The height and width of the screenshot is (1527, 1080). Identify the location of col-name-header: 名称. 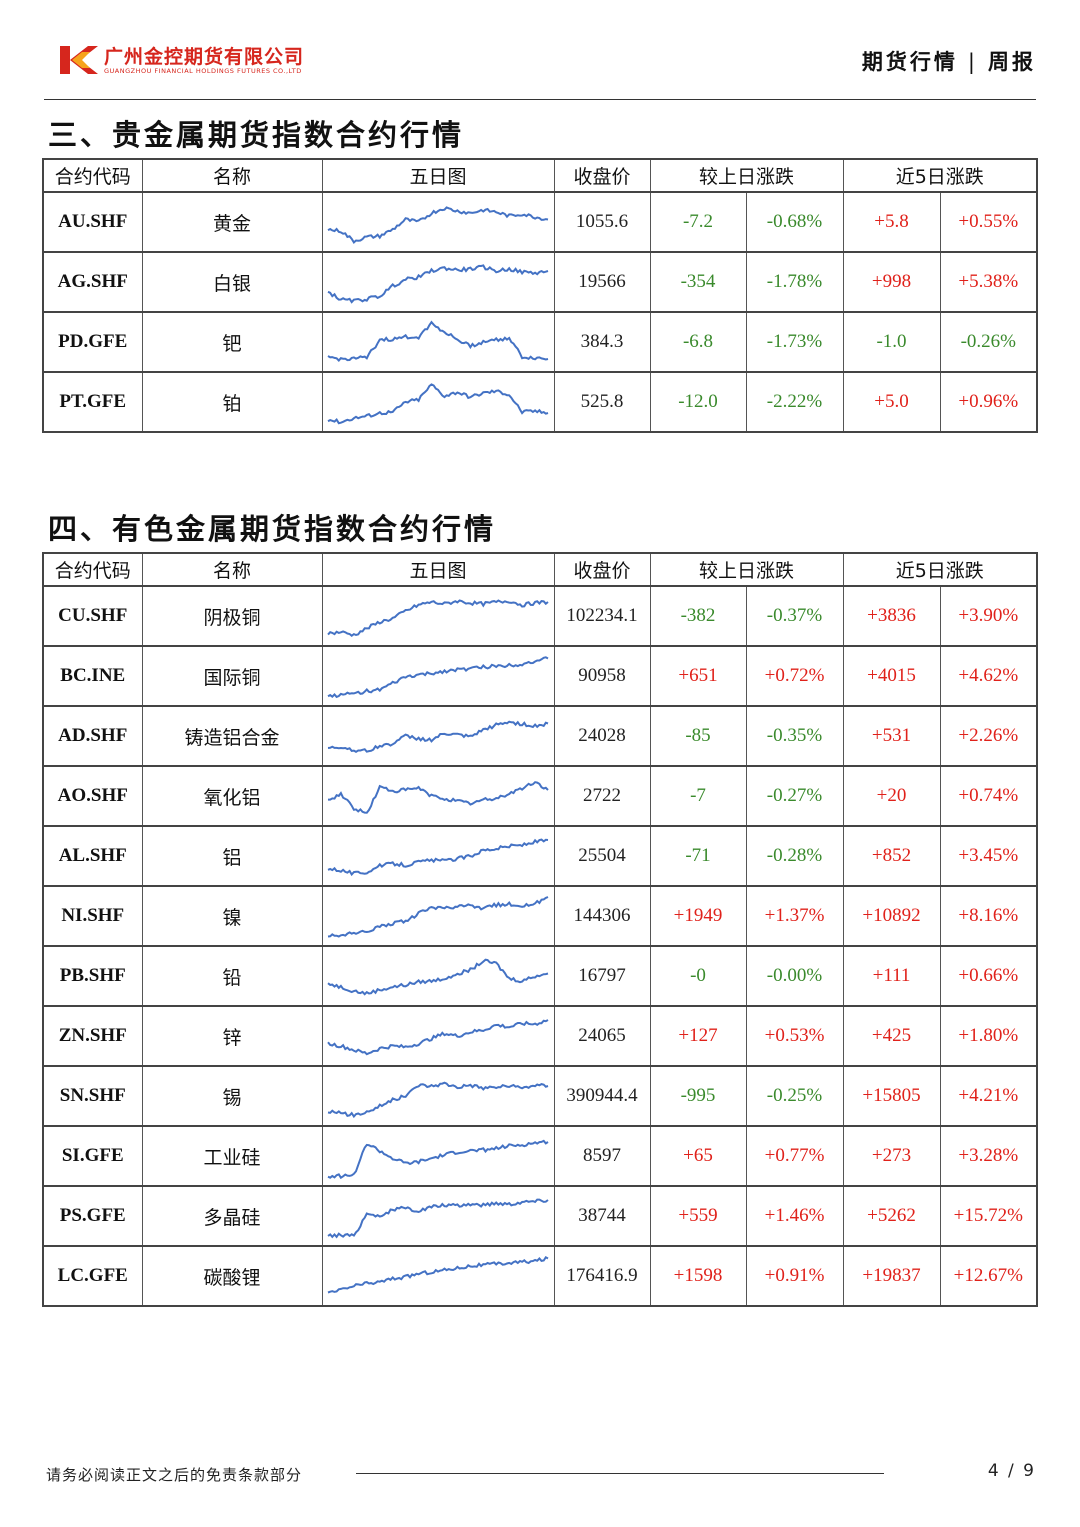
(232, 569).